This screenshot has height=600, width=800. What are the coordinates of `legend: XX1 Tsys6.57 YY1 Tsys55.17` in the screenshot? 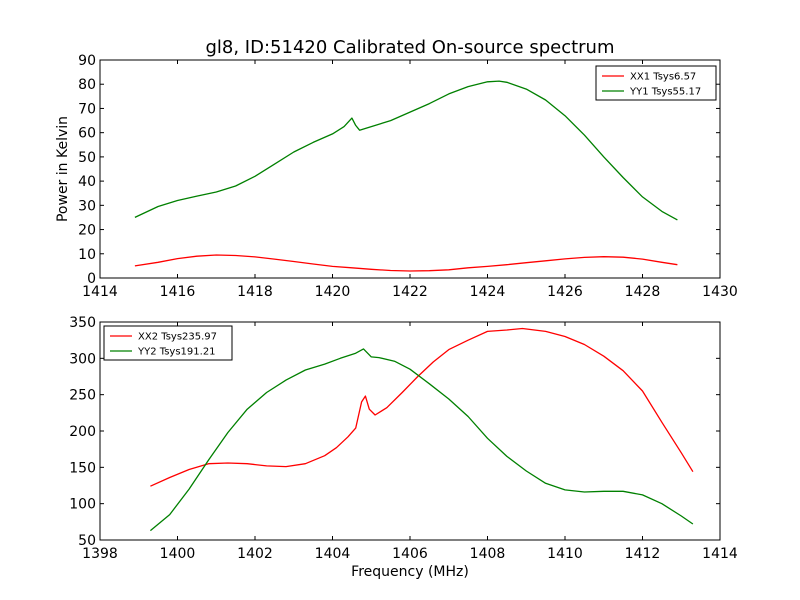 It's located at (656, 83).